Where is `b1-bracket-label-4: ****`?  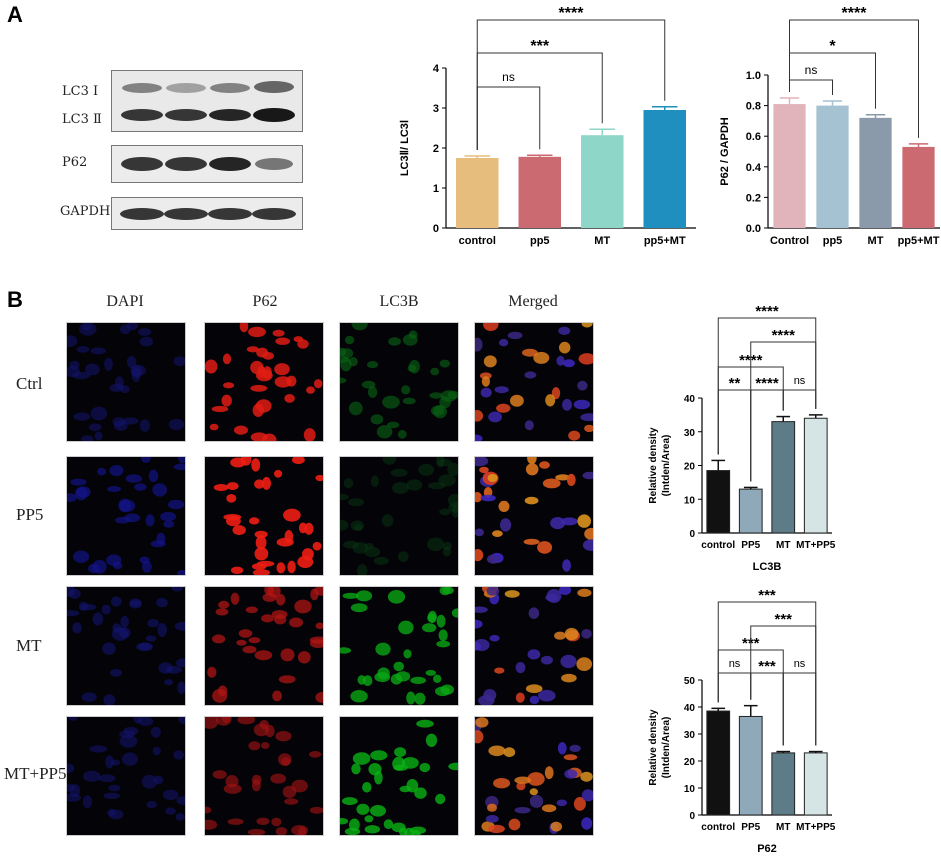 b1-bracket-label-4: **** is located at coordinates (784, 335).